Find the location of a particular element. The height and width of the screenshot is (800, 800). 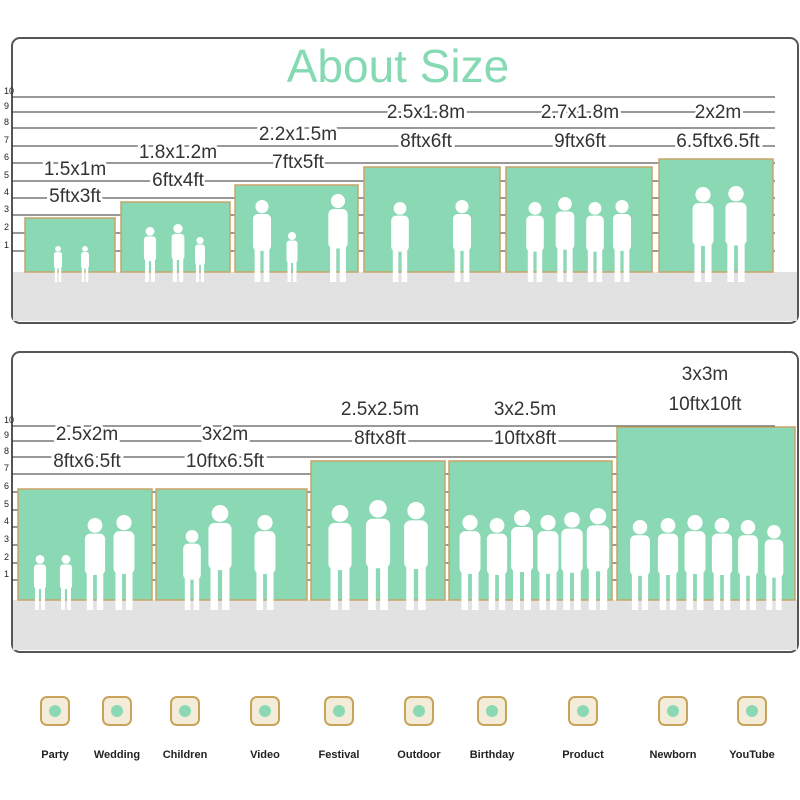

size-imperial: 10ftx6.5ft is located at coordinates (225, 461).